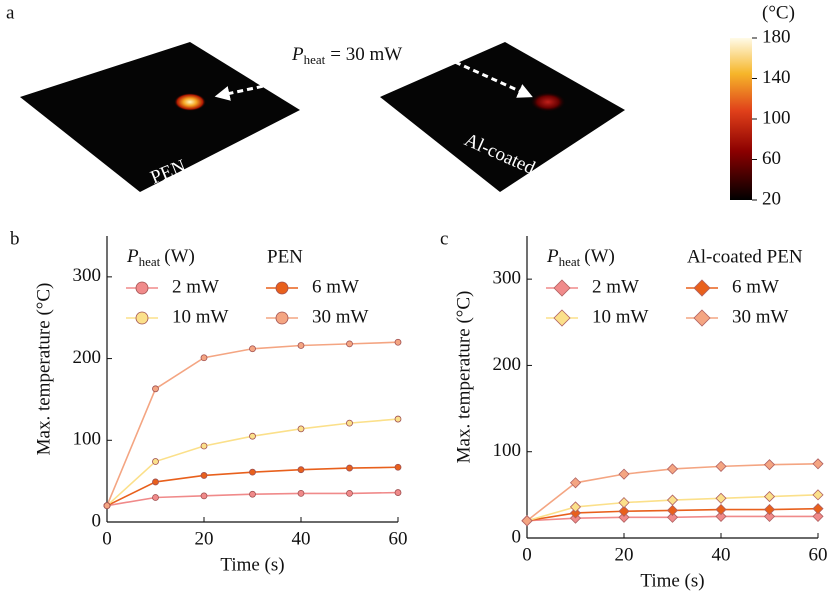  I want to click on colorbar-tick-label: 60, so click(771, 158).